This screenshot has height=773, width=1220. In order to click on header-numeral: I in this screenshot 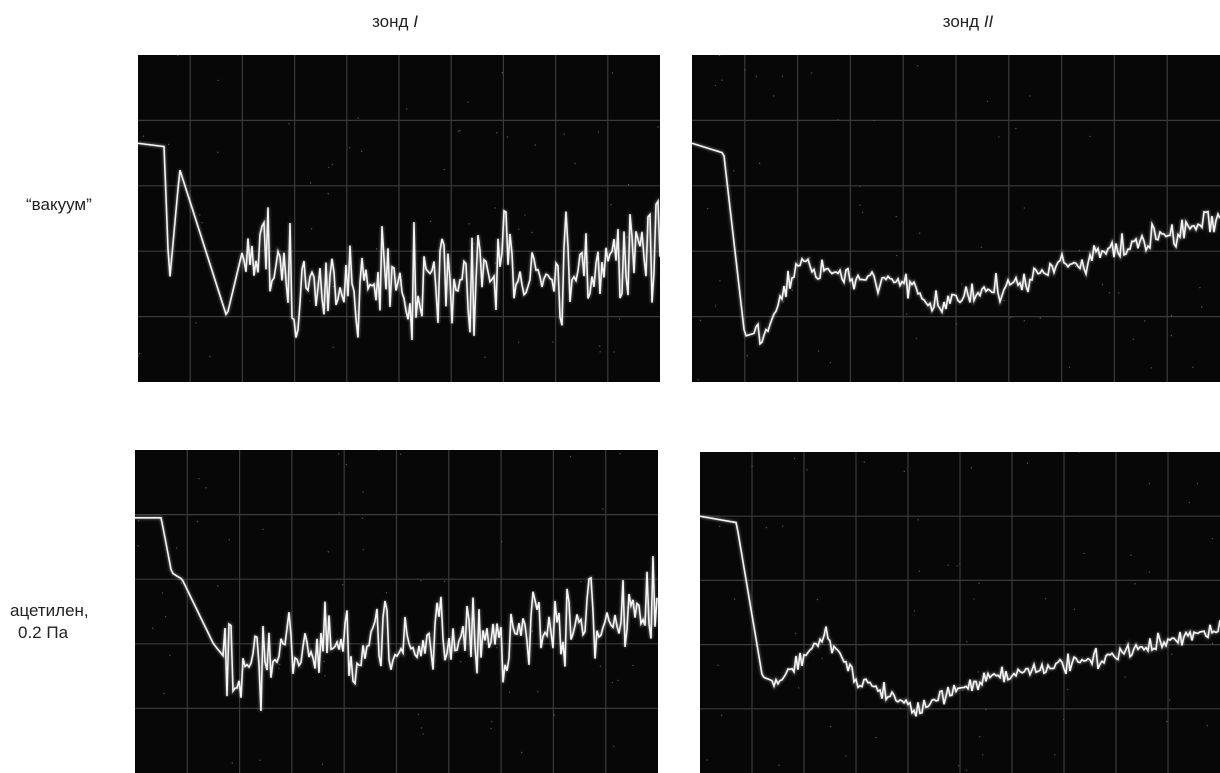, I will do `click(415, 21)`.